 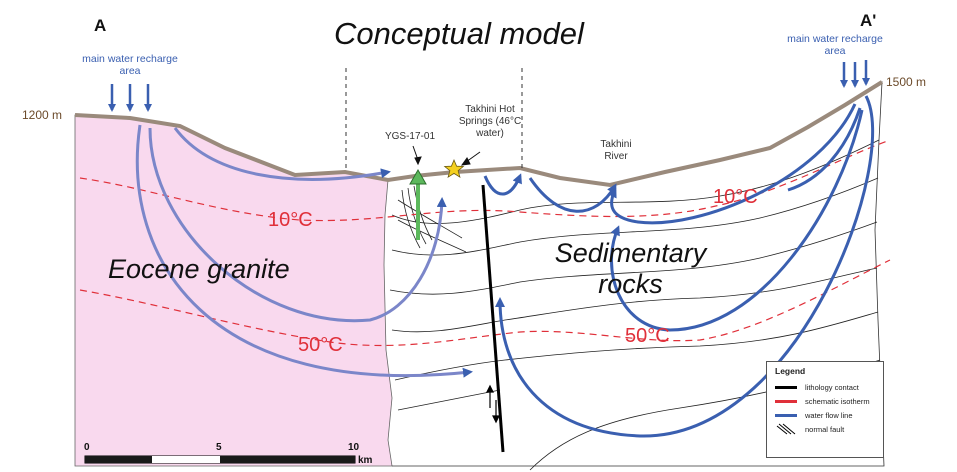 What do you see at coordinates (418, 176) in the screenshot?
I see `well-icon` at bounding box center [418, 176].